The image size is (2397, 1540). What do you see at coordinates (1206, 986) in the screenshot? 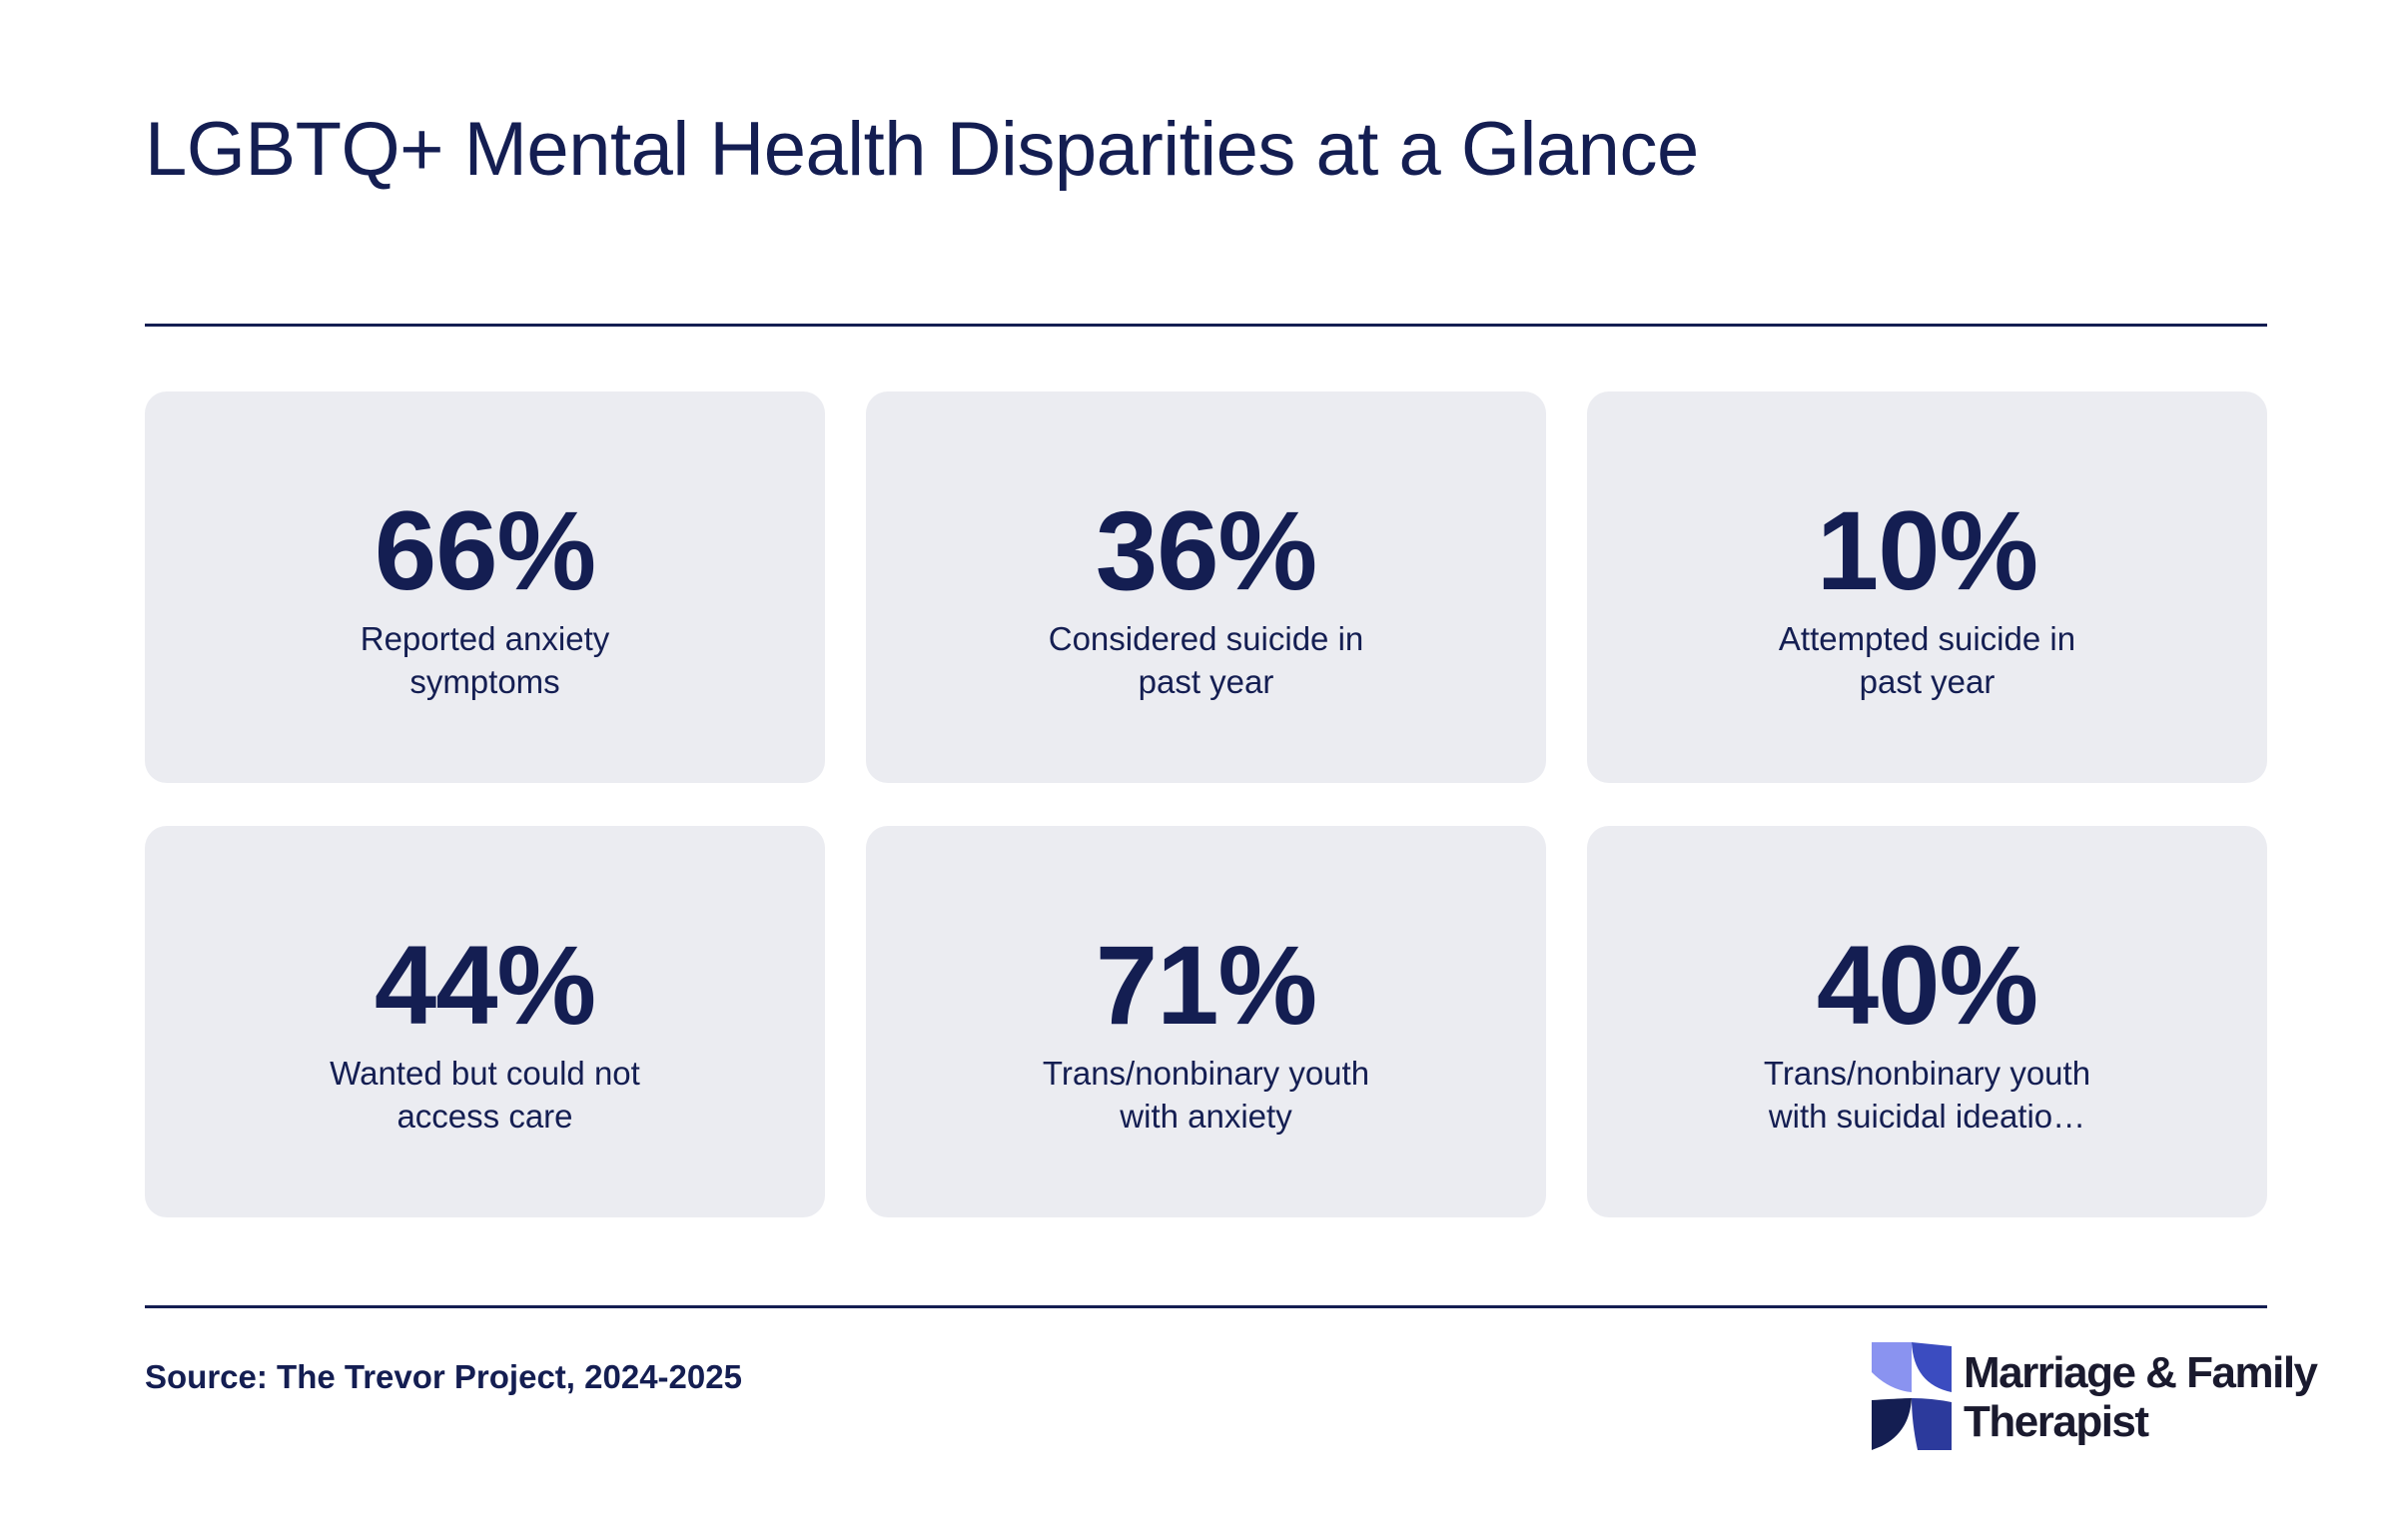
I see `stat-value: 71%` at bounding box center [1206, 986].